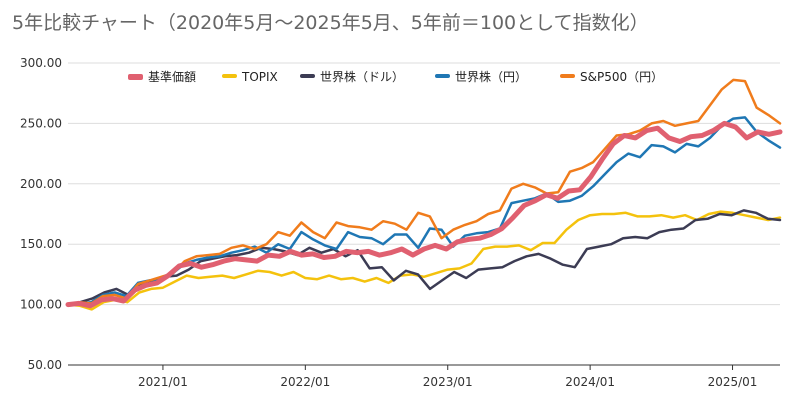  Describe the element at coordinates (491, 76) in the screenshot. I see `legend-label-3: 世界株（円）` at that location.